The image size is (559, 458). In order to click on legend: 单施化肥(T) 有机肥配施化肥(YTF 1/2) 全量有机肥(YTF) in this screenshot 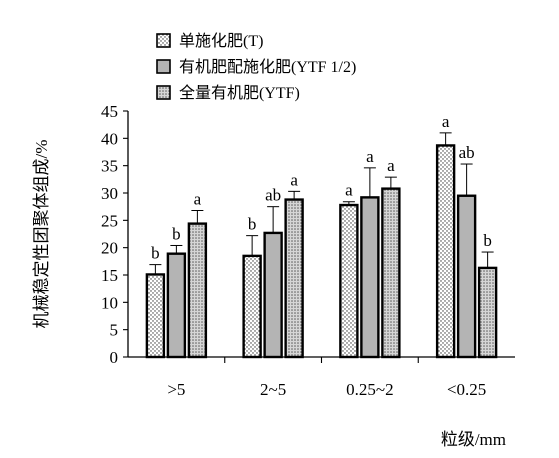, I will do `click(256, 67)`.